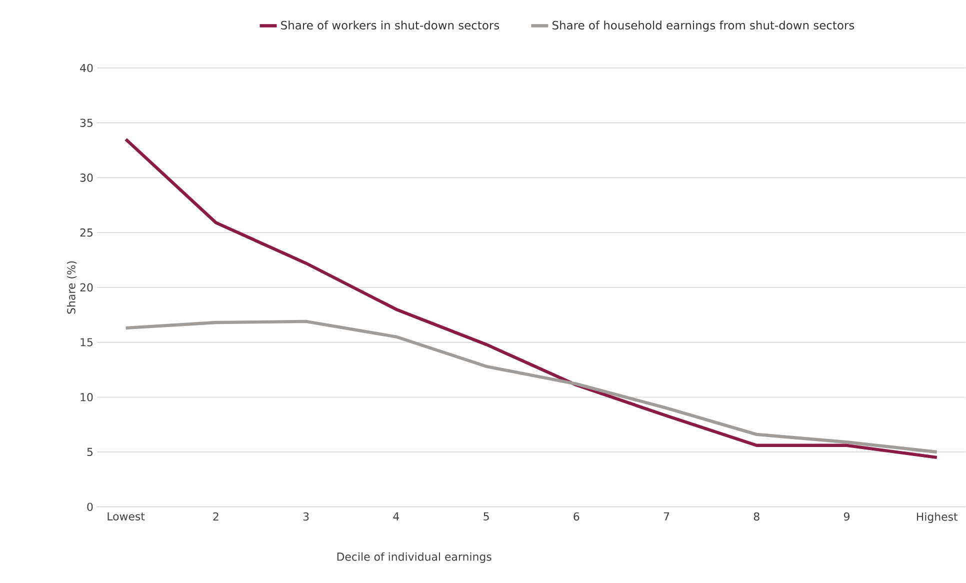 This screenshot has height=583, width=966. What do you see at coordinates (937, 518) in the screenshot?
I see `x-tick-label: Highest` at bounding box center [937, 518].